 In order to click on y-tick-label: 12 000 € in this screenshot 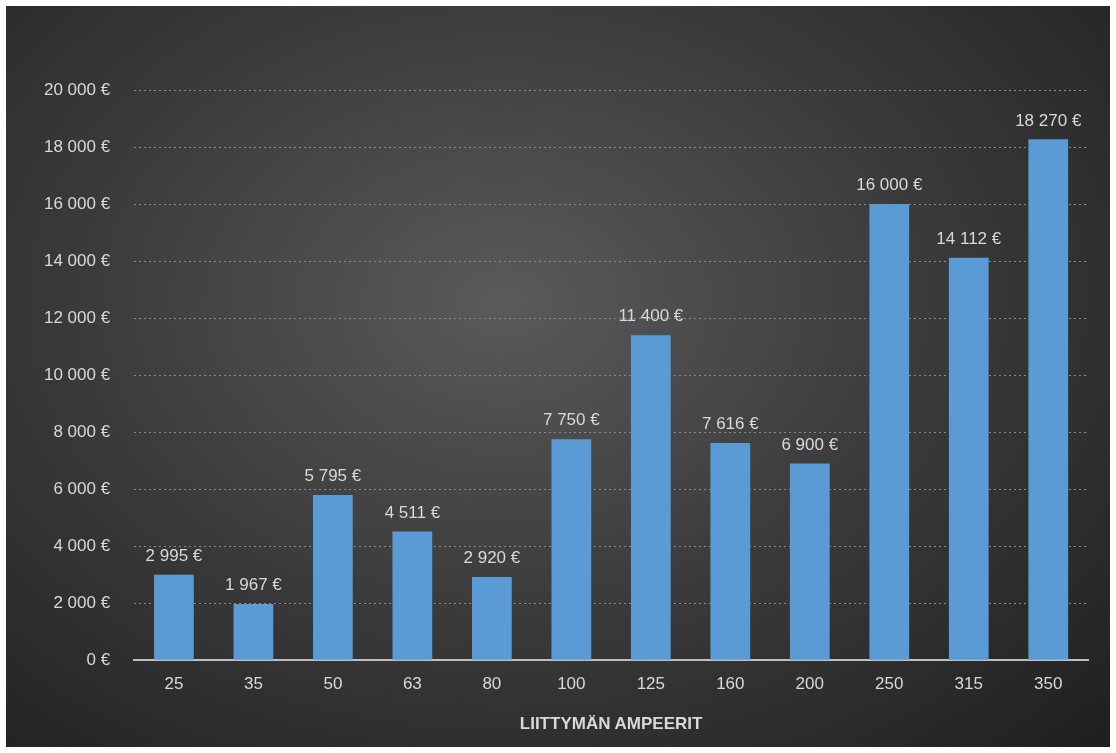, I will do `click(77, 317)`.